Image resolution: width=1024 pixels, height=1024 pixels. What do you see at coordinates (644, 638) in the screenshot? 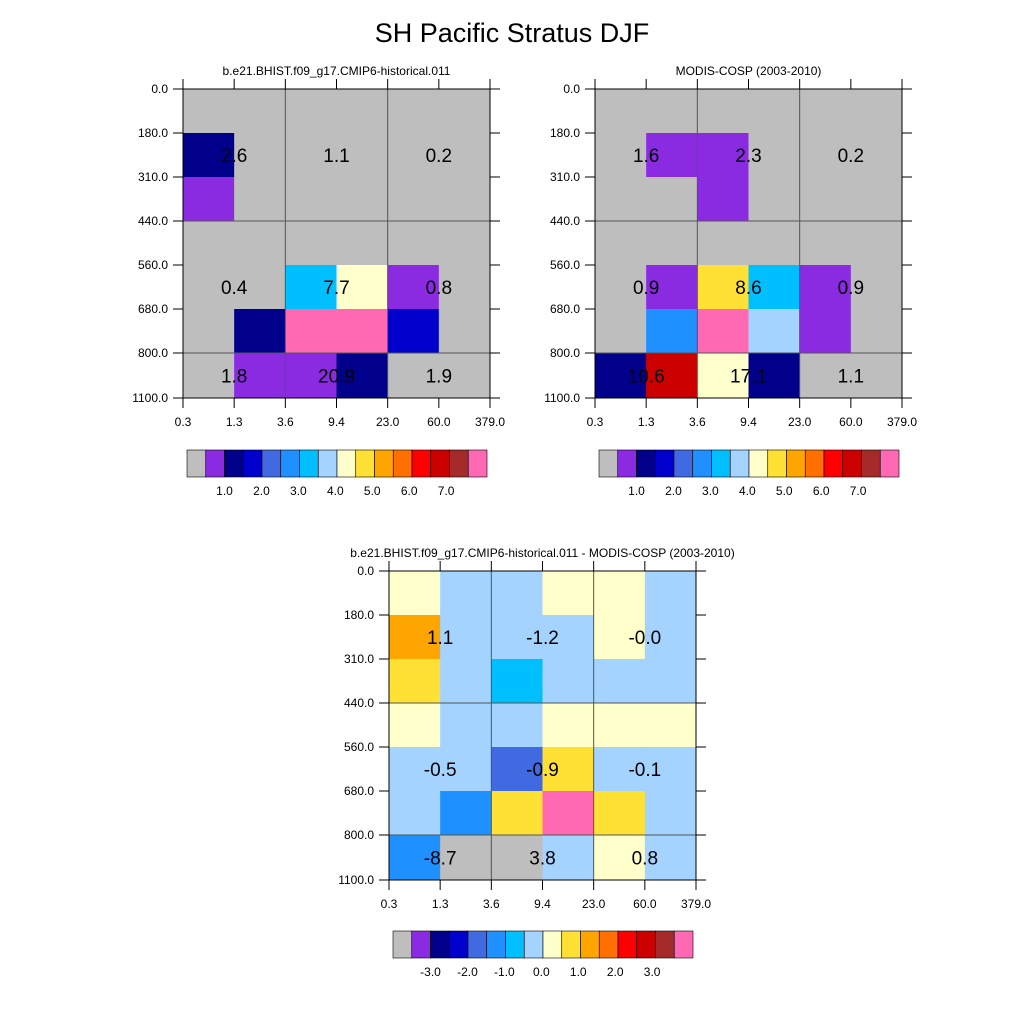
I see `value-label: -0.0` at bounding box center [644, 638].